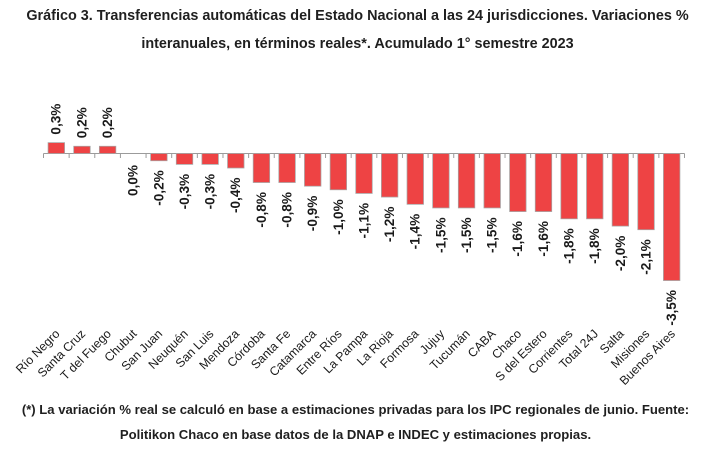 The height and width of the screenshot is (475, 711). What do you see at coordinates (620, 254) in the screenshot?
I see `svg-text: -2,0%` at bounding box center [620, 254].